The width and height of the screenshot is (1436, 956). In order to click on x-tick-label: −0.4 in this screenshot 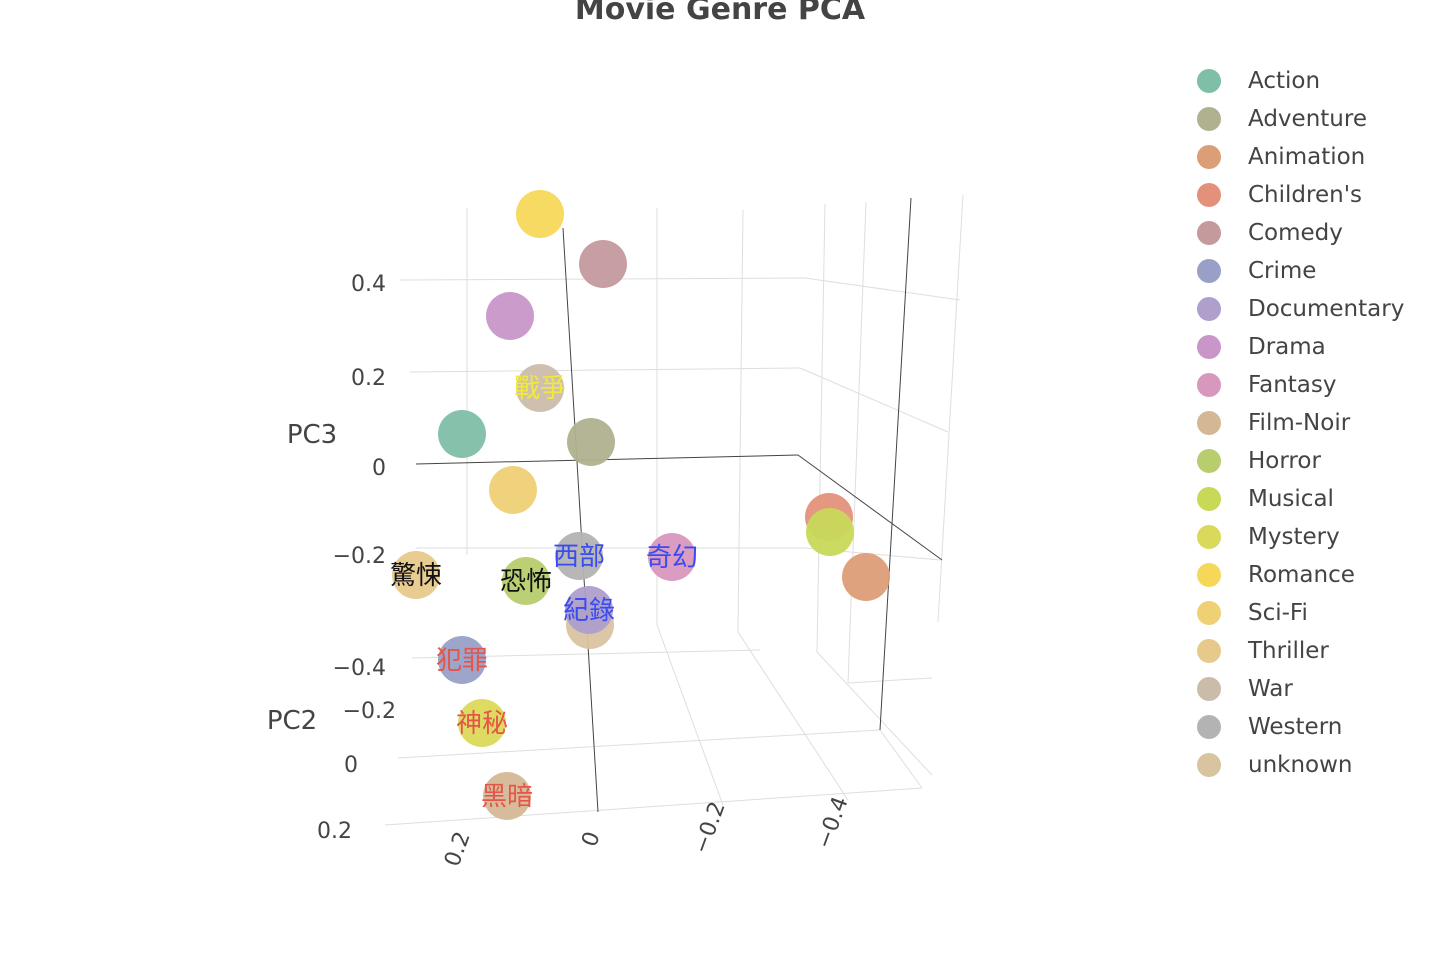, I will do `click(833, 823)`.